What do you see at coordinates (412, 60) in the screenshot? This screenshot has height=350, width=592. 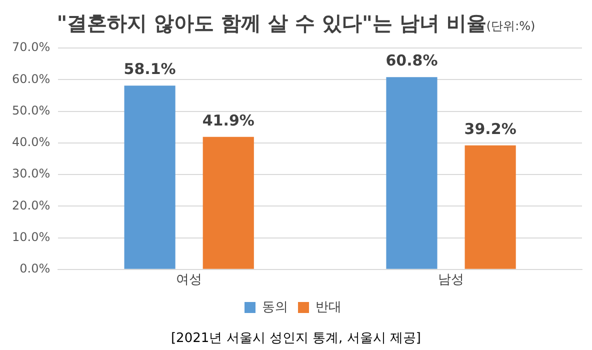 I see `data-label: 60.8%` at bounding box center [412, 60].